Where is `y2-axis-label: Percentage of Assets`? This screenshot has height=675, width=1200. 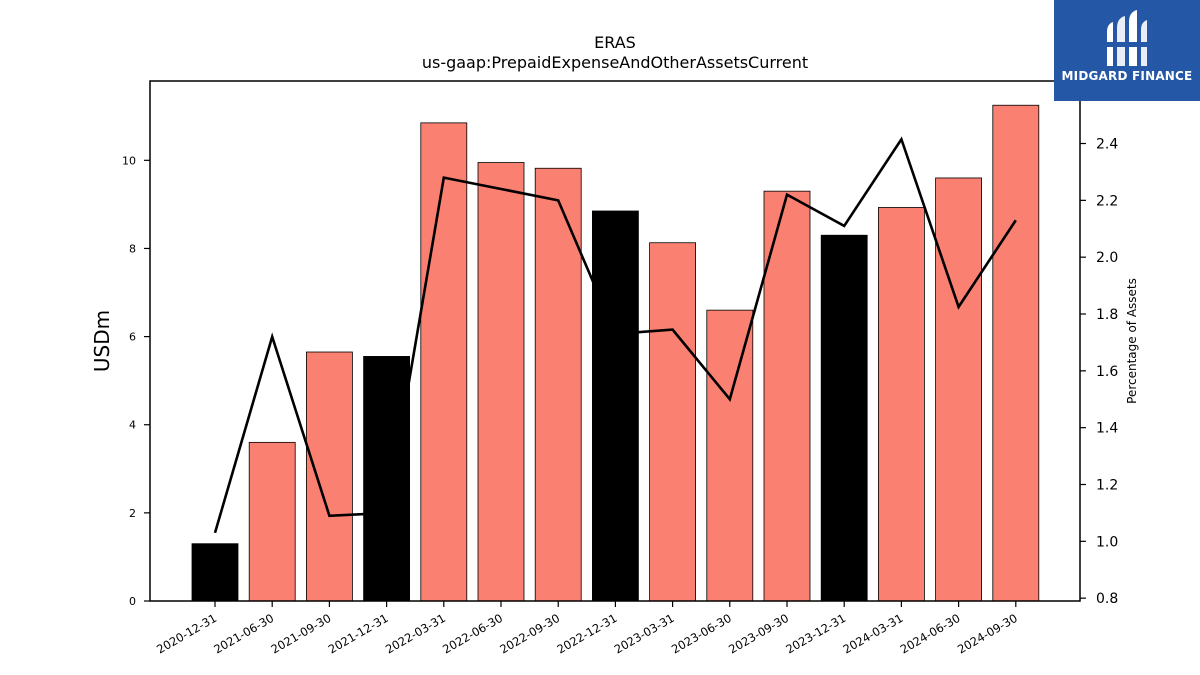 y2-axis-label: Percentage of Assets is located at coordinates (1132, 341).